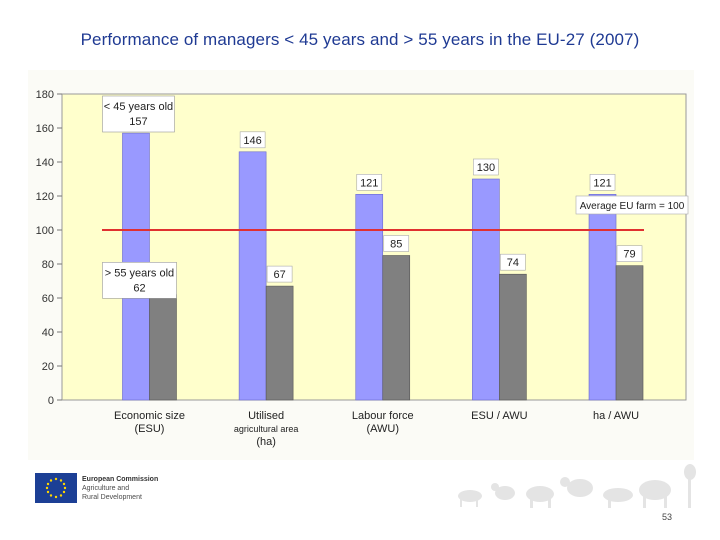  I want to click on reference-label-box, so click(632, 205).